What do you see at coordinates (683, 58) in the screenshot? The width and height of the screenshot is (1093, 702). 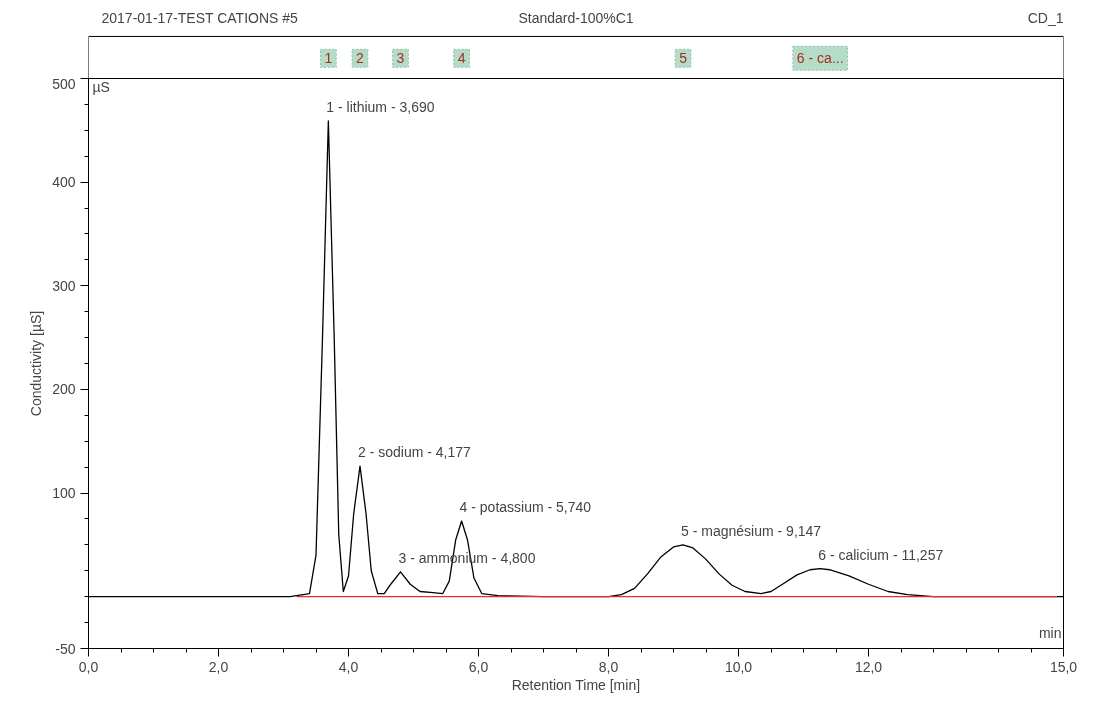 I see `text: 5` at bounding box center [683, 58].